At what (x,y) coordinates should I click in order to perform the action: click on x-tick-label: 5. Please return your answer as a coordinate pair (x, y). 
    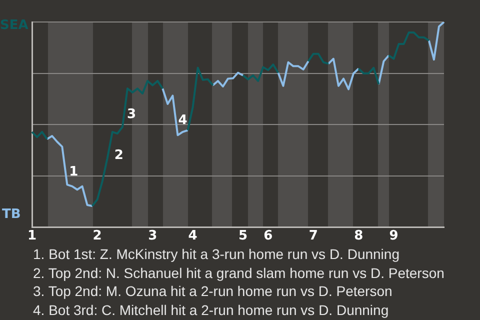
    Looking at the image, I should click on (243, 236).